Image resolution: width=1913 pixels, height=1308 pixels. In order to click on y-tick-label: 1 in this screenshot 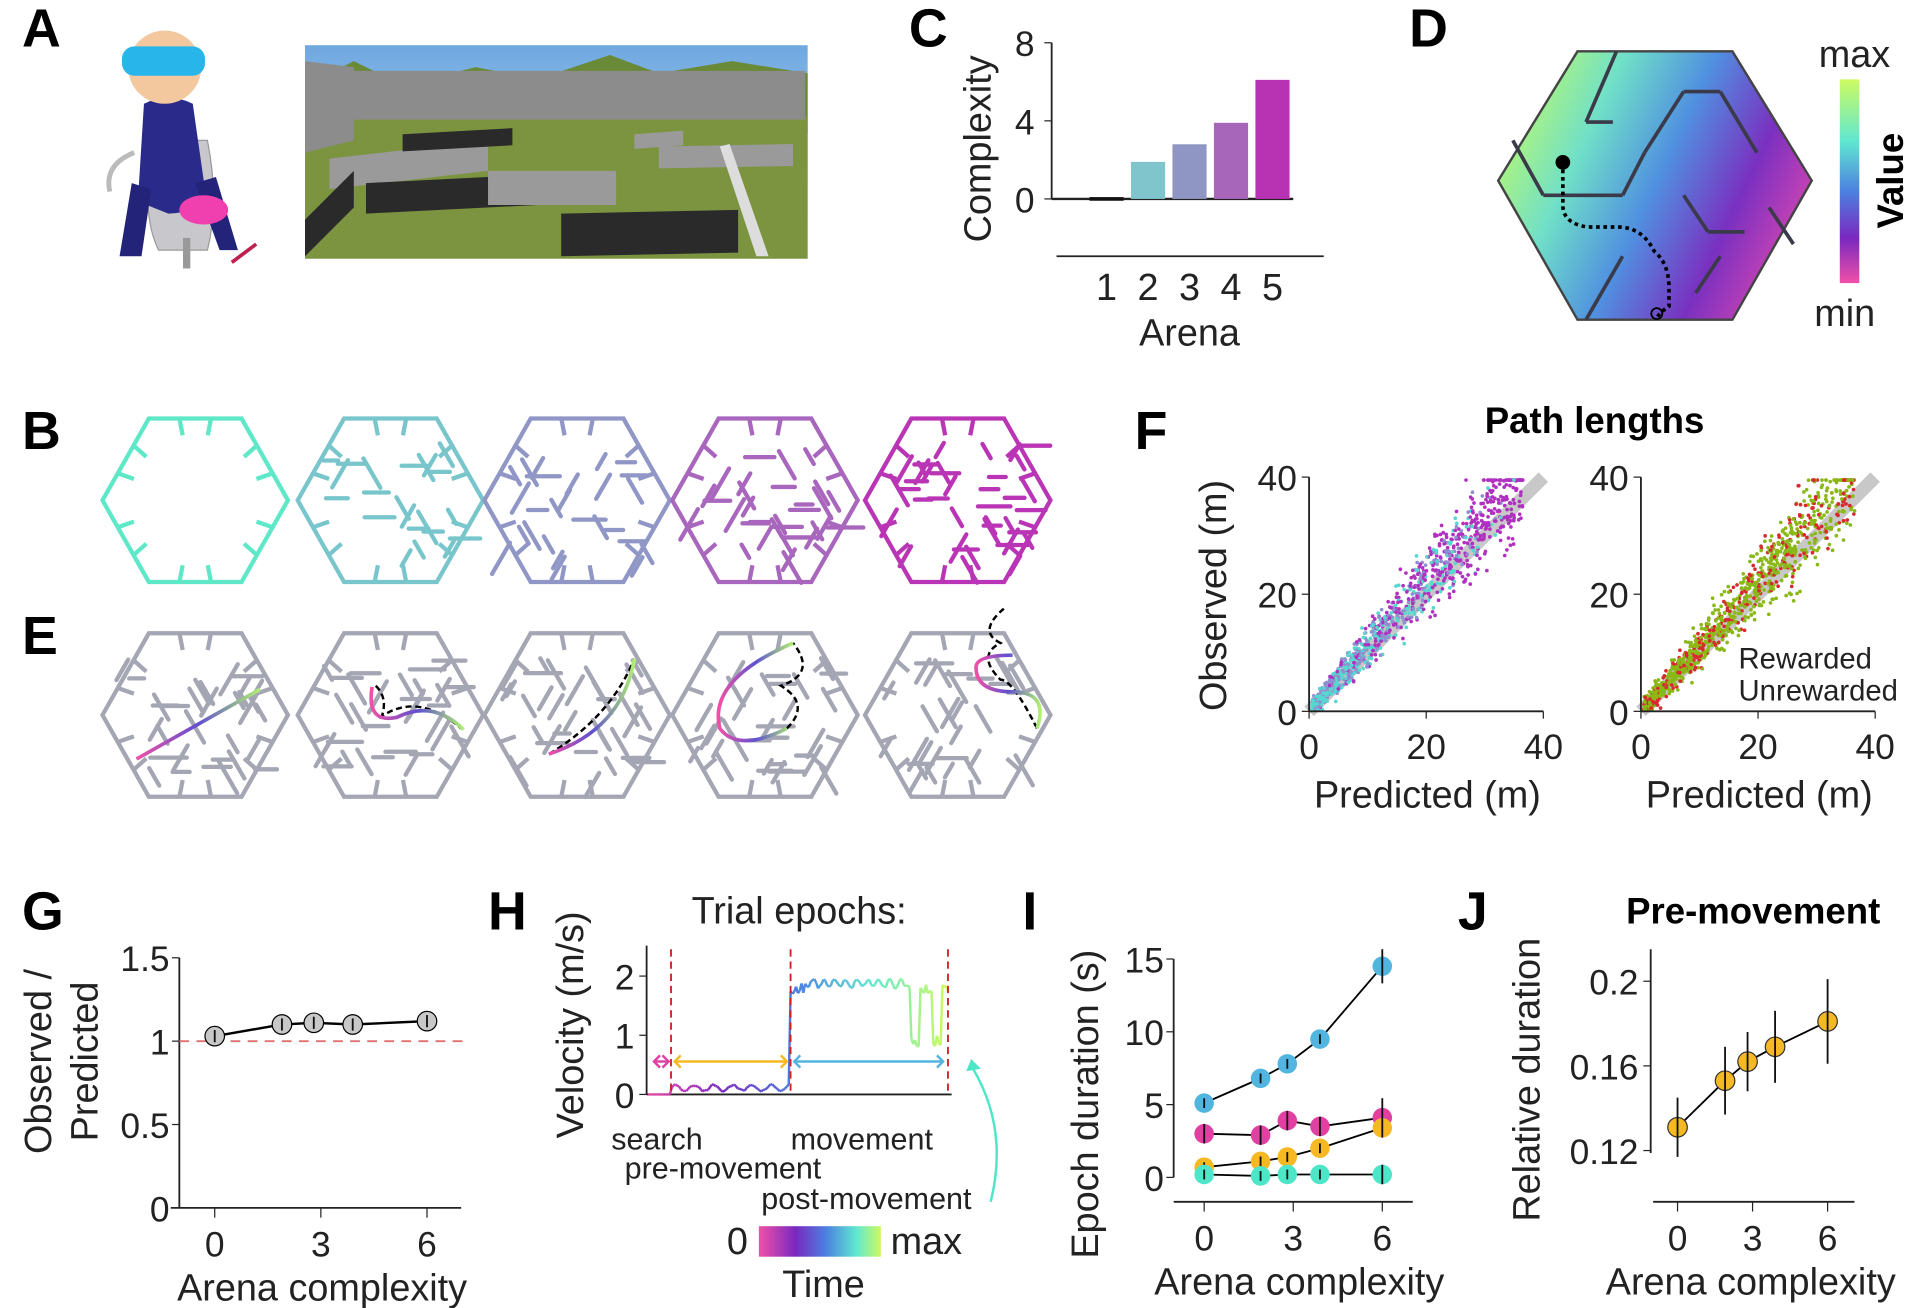, I will do `click(625, 1037)`.